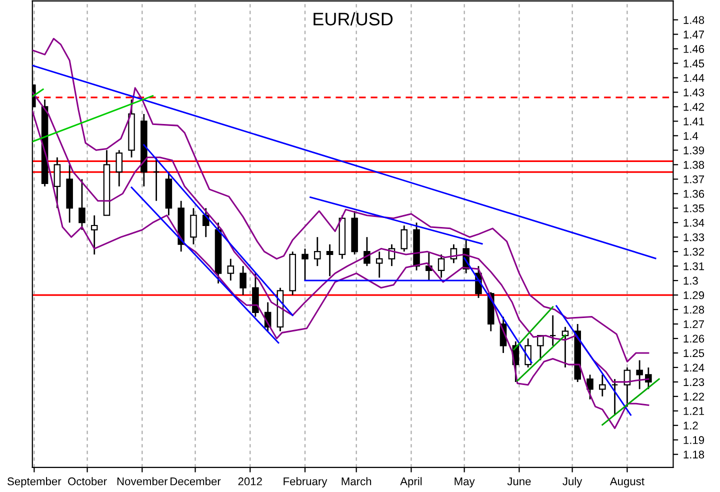 This screenshot has width=720, height=492. Describe the element at coordinates (572, 482) in the screenshot. I see `x-tick-label: July` at that location.